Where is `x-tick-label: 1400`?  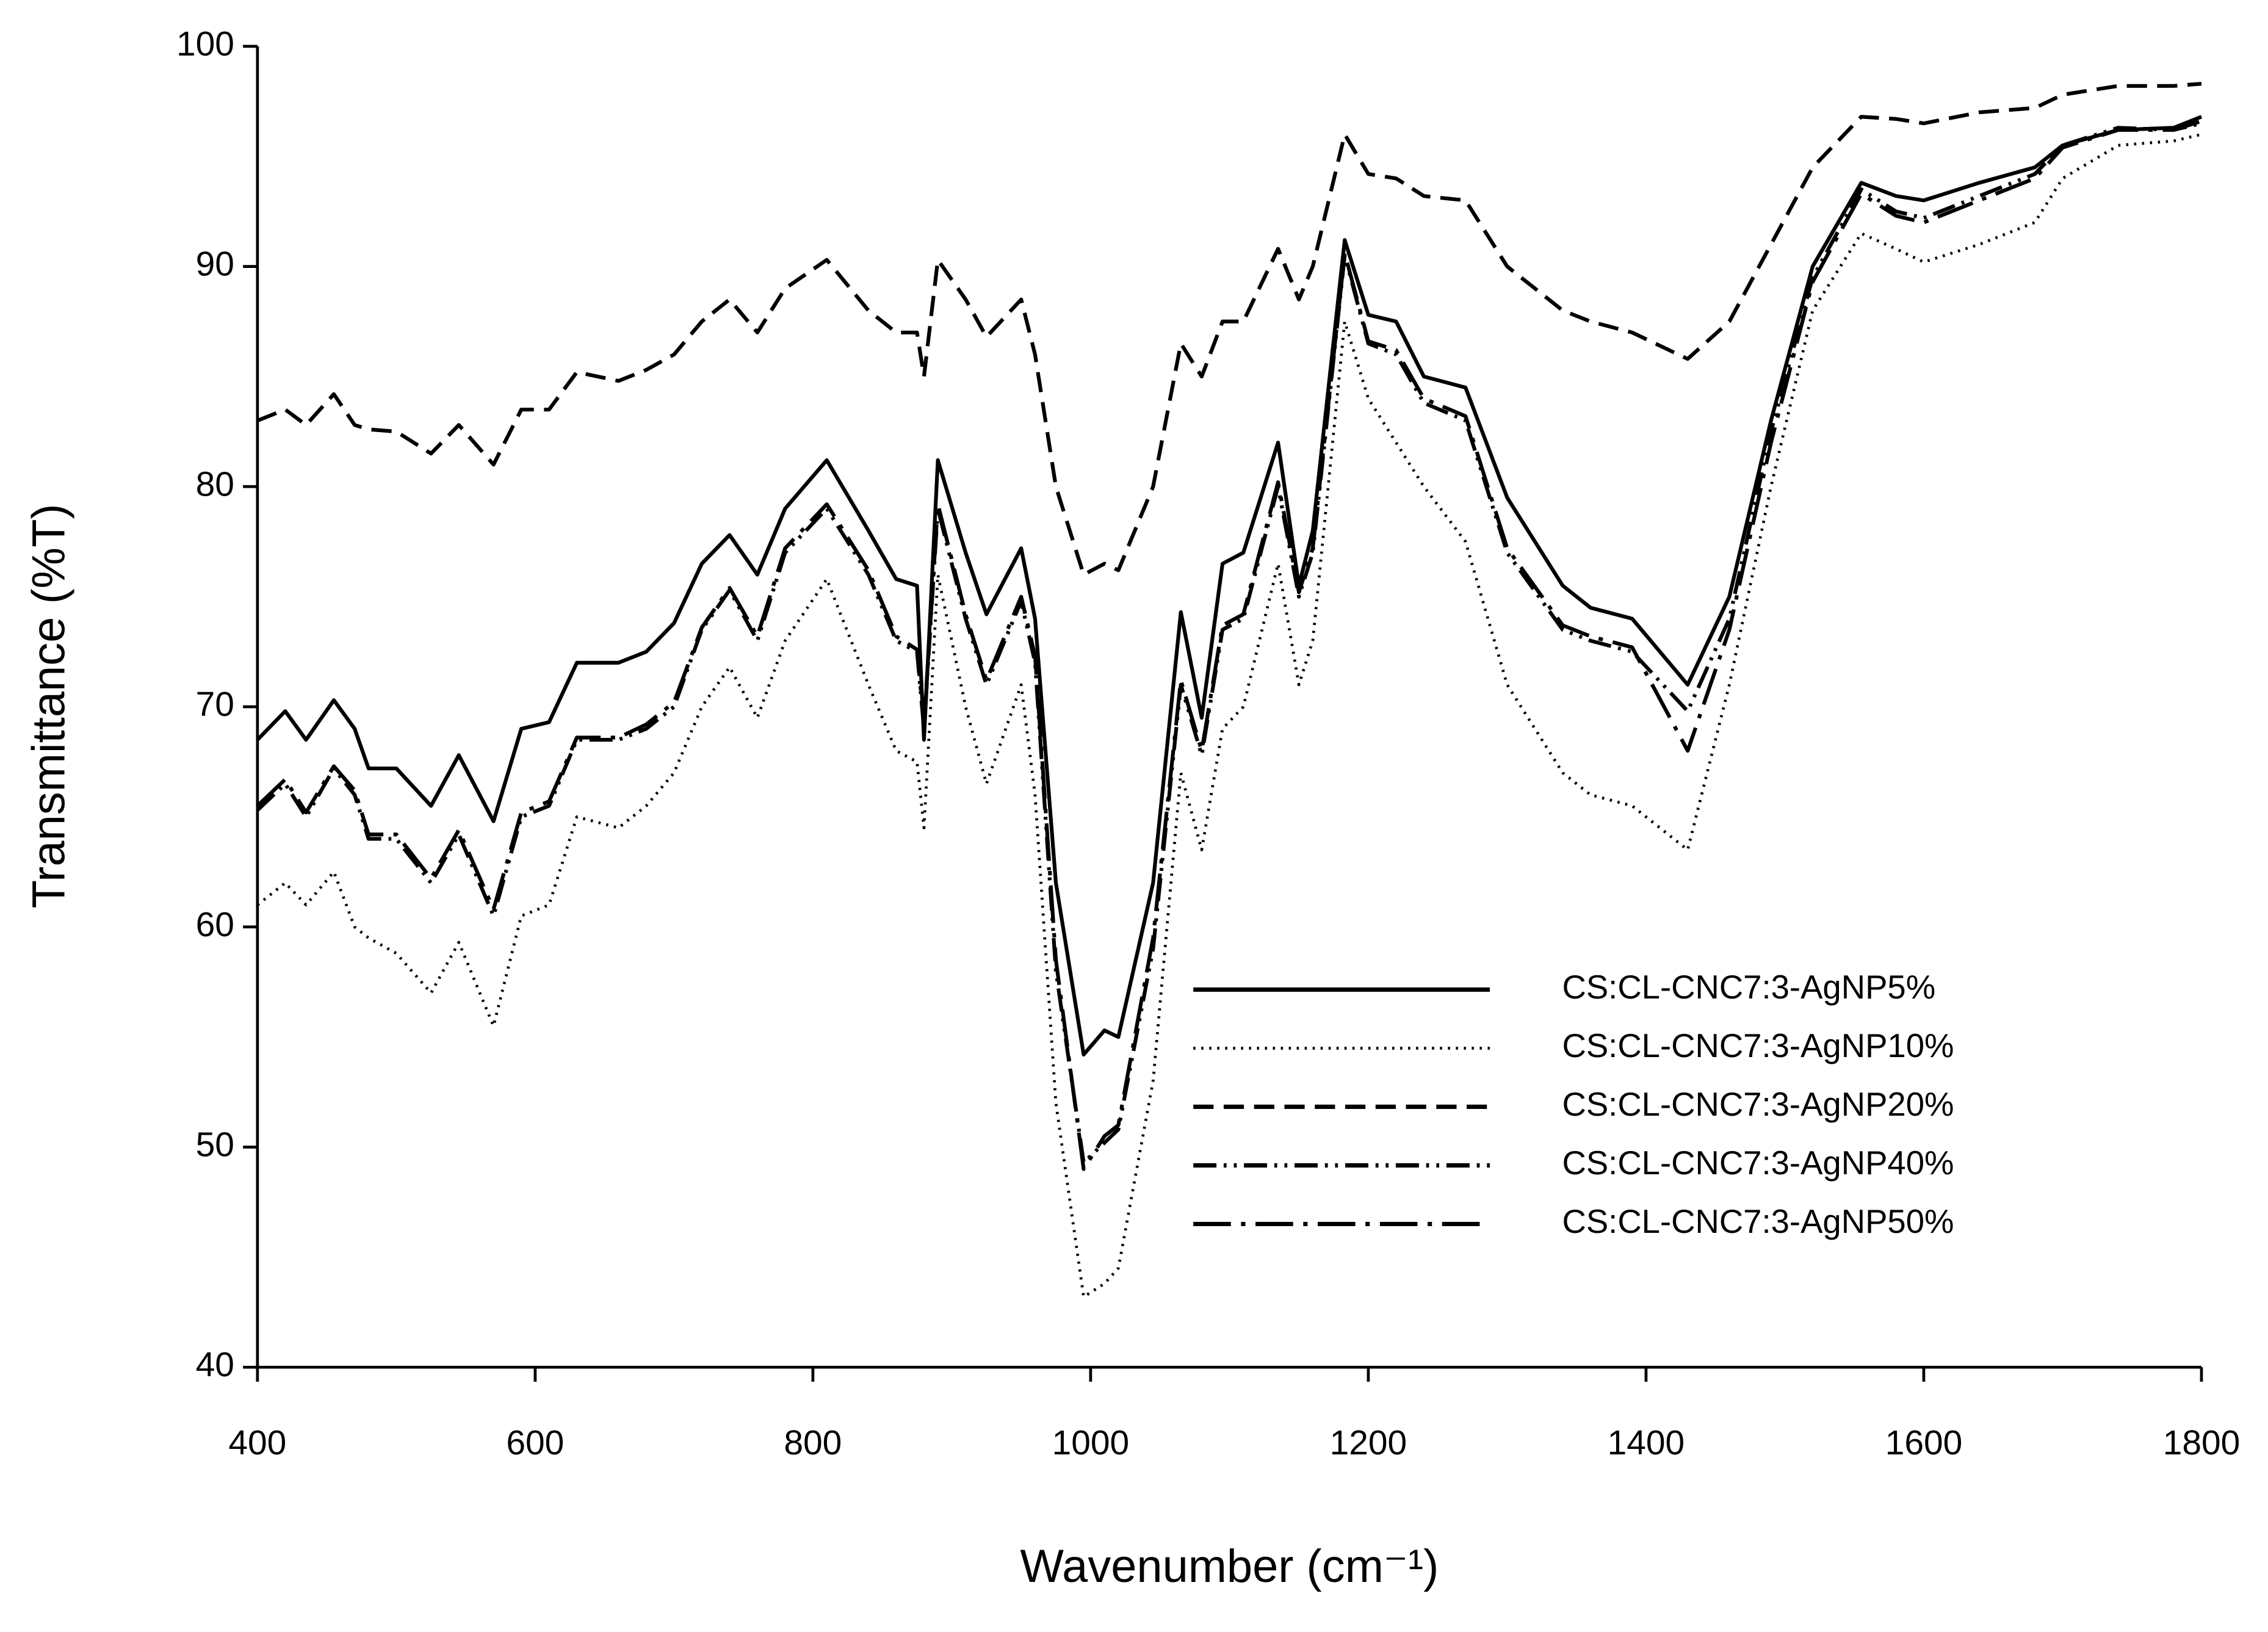
x-tick-label: 1400 is located at coordinates (1646, 1443).